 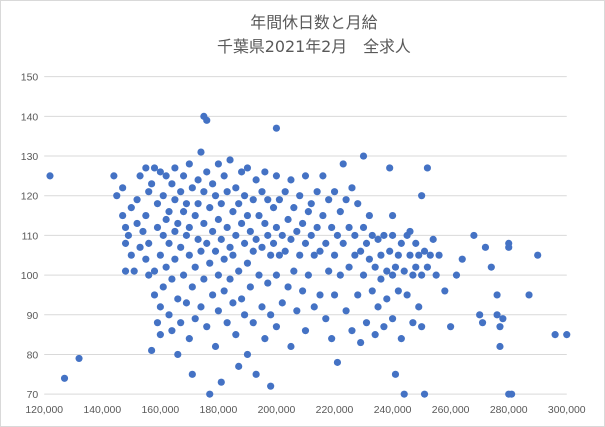 What do you see at coordinates (30, 78) in the screenshot?
I see `y-tick-label: 150` at bounding box center [30, 78].